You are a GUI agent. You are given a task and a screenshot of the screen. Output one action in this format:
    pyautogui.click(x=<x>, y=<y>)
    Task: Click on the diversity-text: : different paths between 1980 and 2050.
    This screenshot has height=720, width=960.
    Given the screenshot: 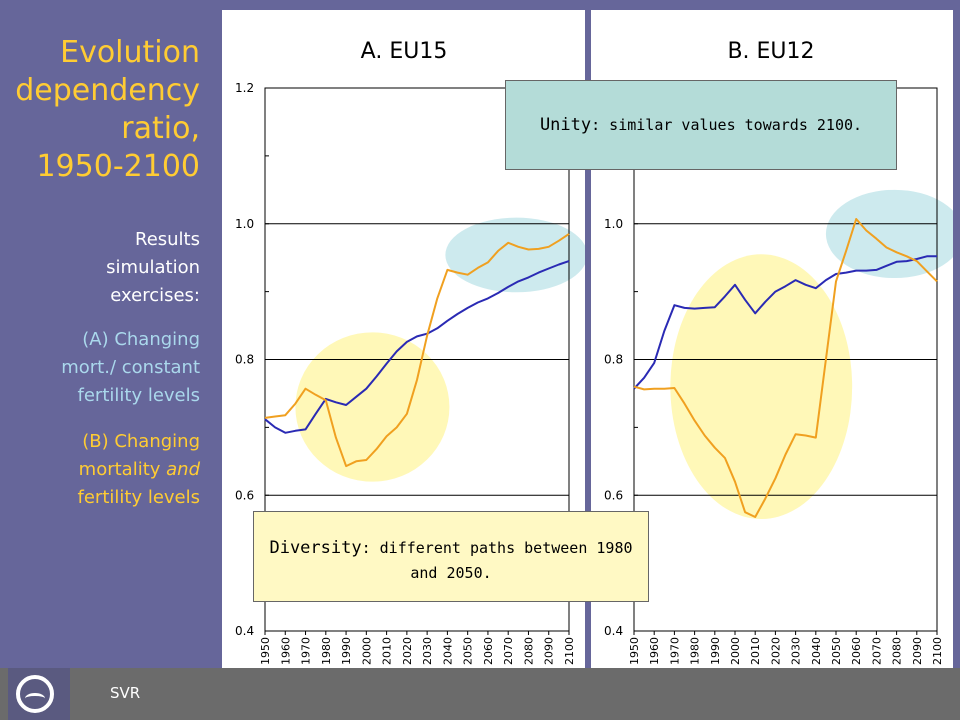 What is the action you would take?
    pyautogui.click(x=497, y=560)
    